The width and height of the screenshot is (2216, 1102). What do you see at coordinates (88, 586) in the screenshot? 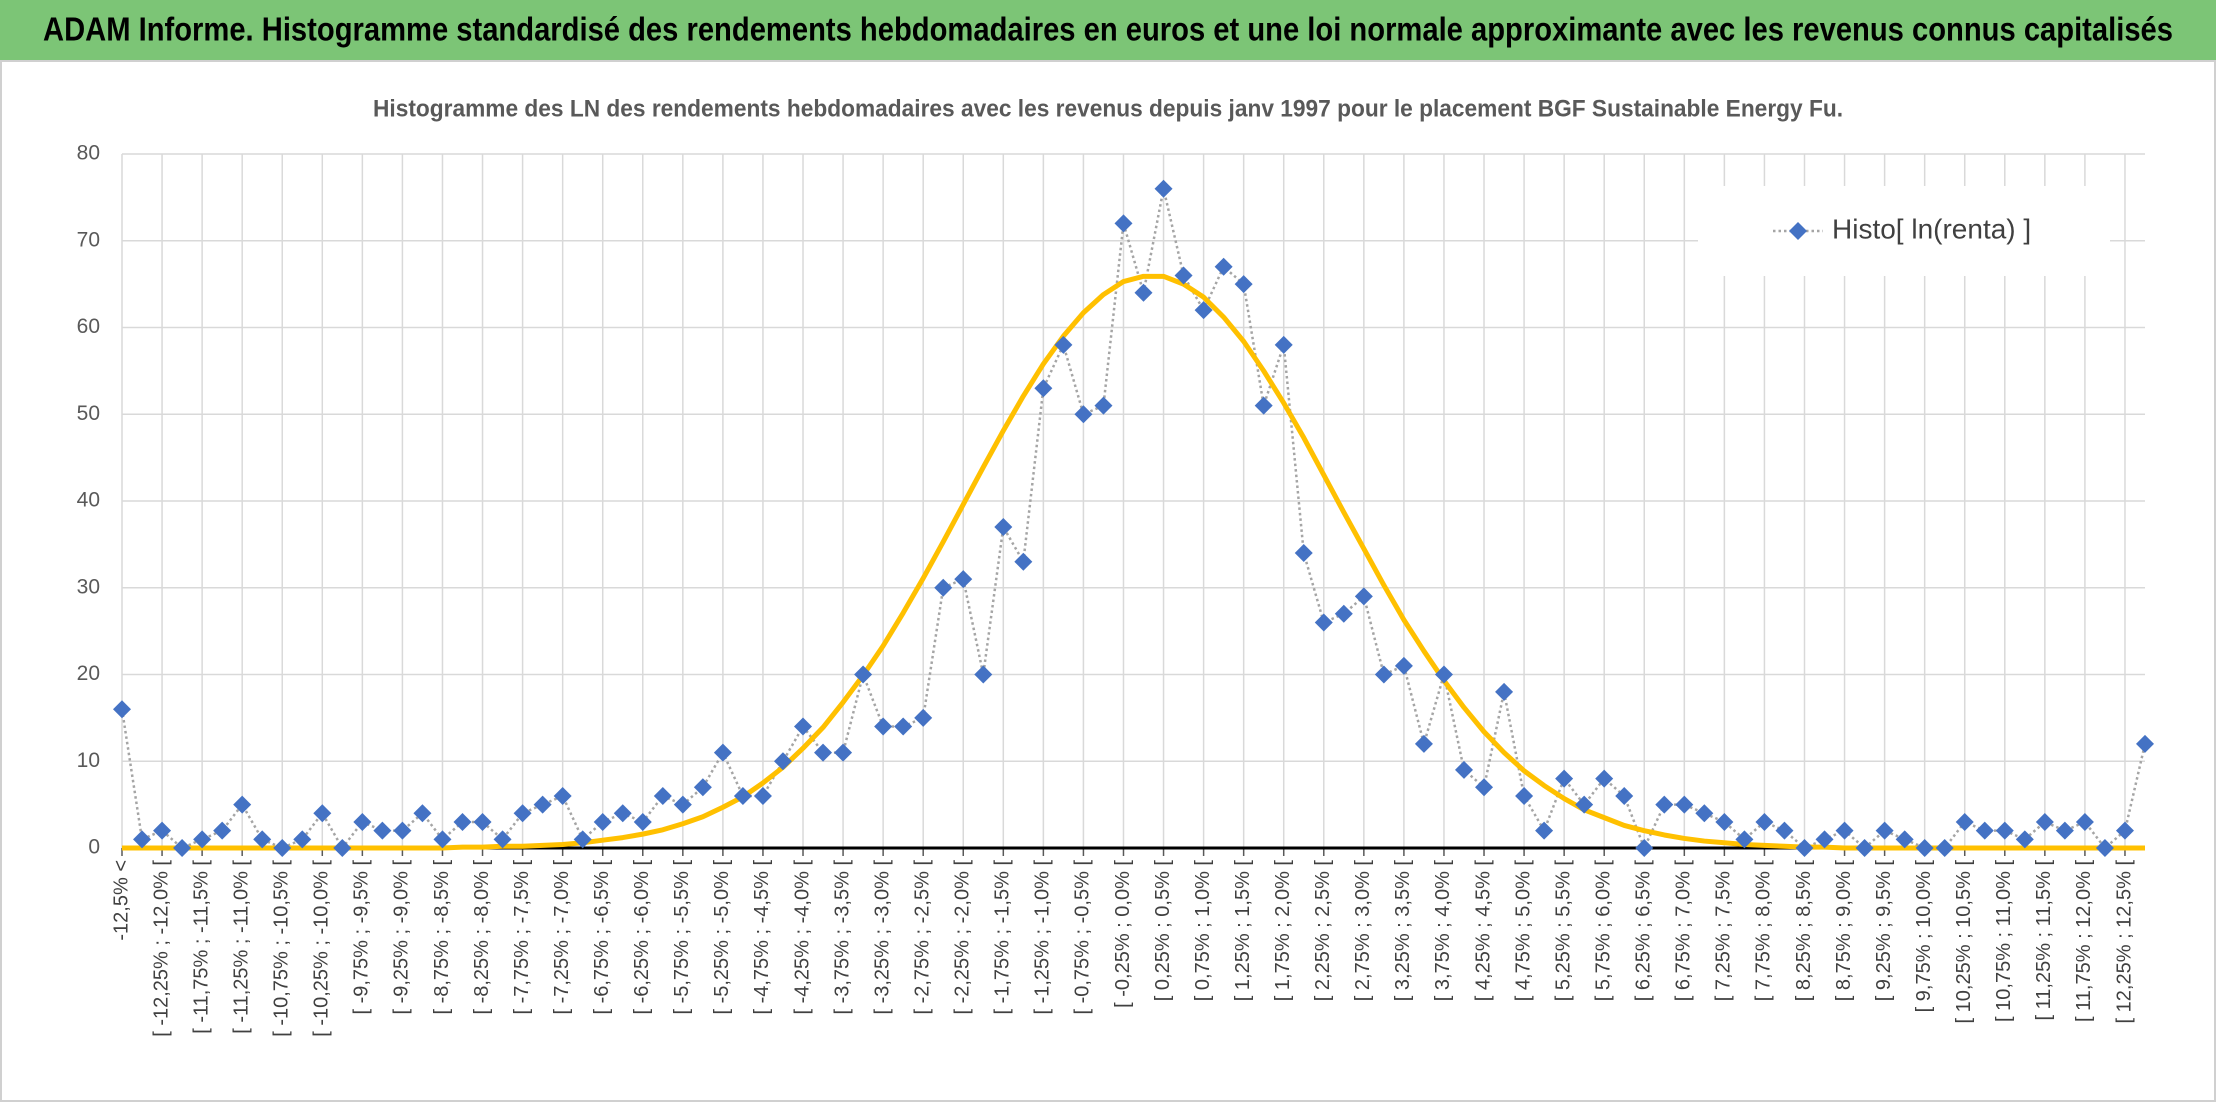
I see `y-tick-label: 30` at bounding box center [88, 586].